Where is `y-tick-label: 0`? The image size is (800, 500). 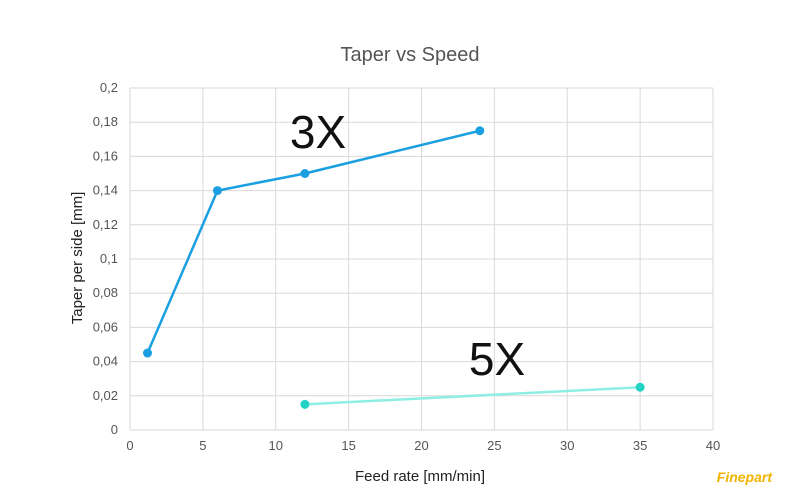
y-tick-label: 0 is located at coordinates (114, 429).